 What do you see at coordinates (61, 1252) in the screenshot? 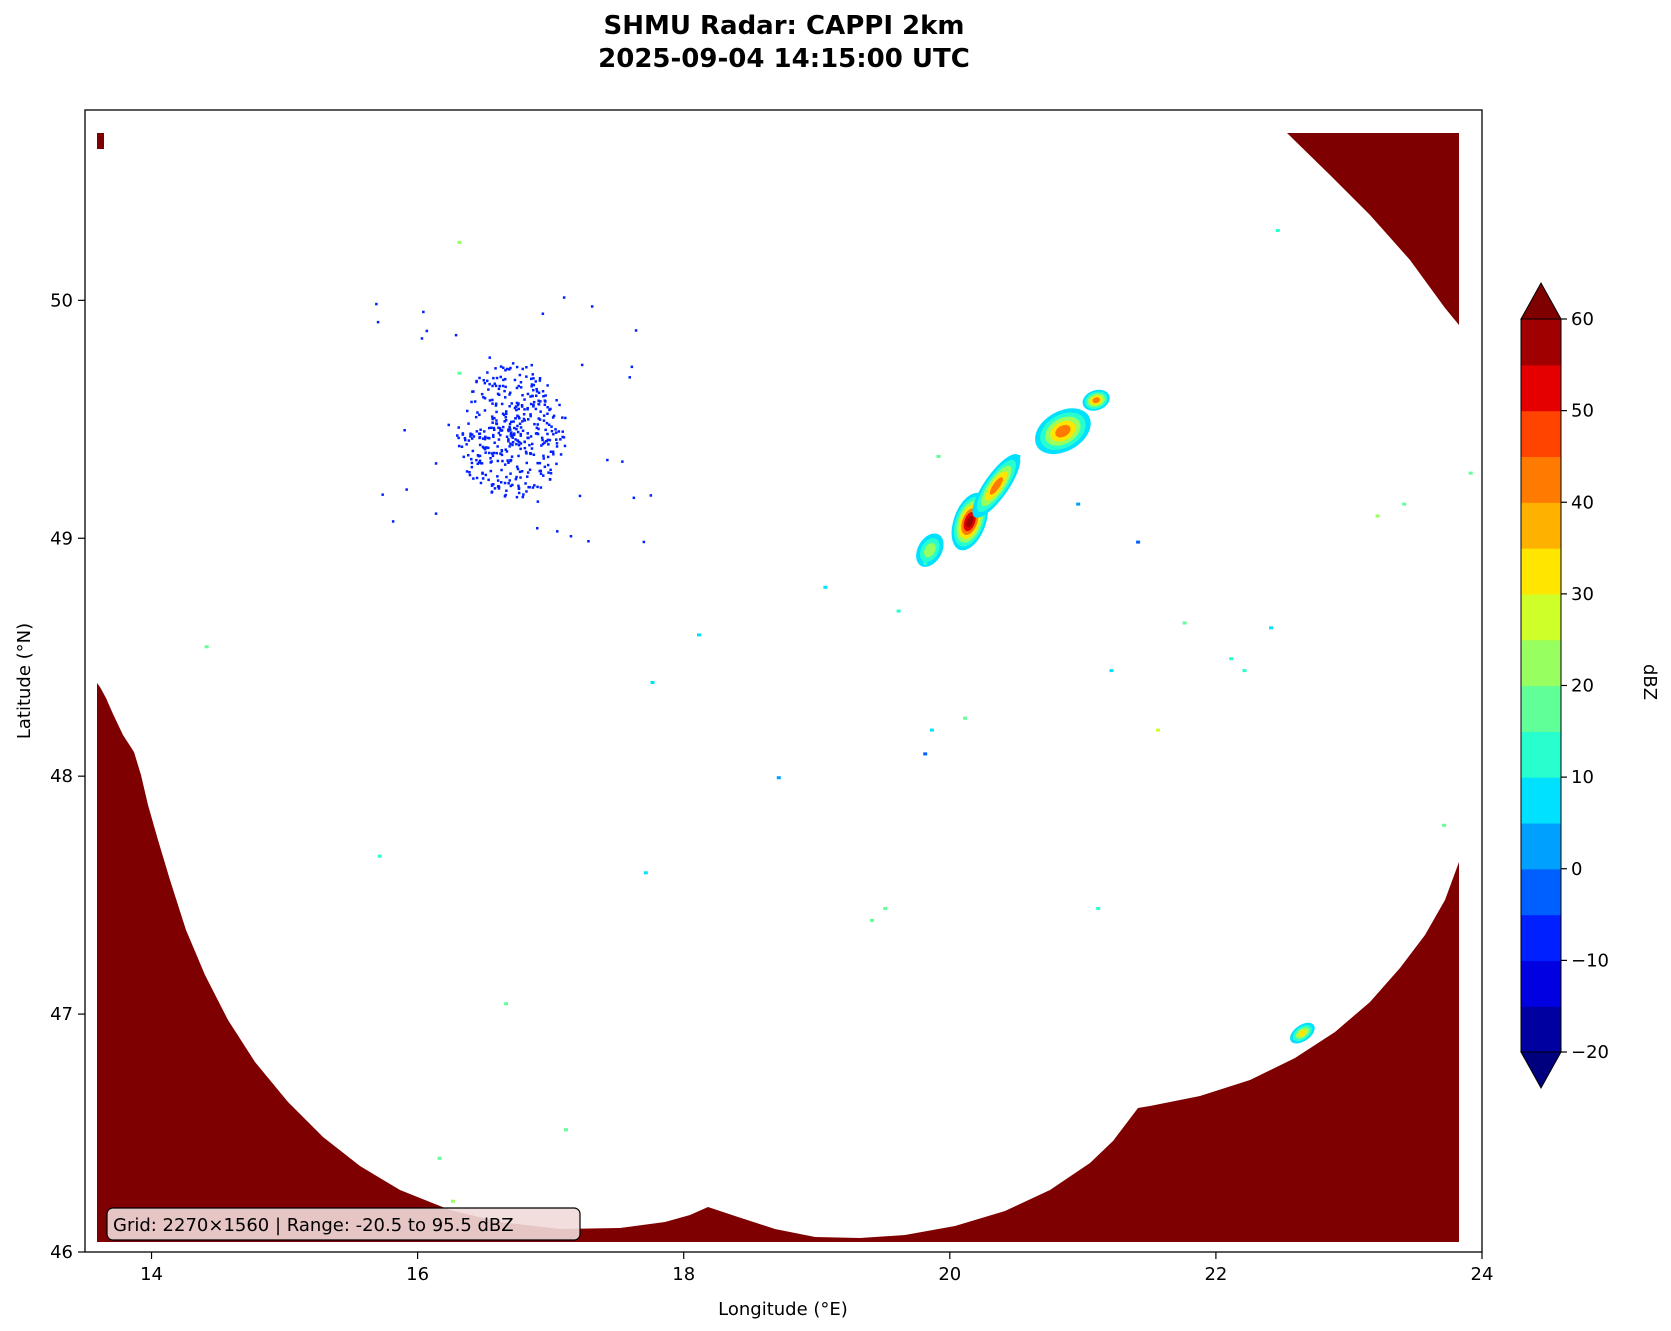
I see `y-tick-label: 46` at bounding box center [61, 1252].